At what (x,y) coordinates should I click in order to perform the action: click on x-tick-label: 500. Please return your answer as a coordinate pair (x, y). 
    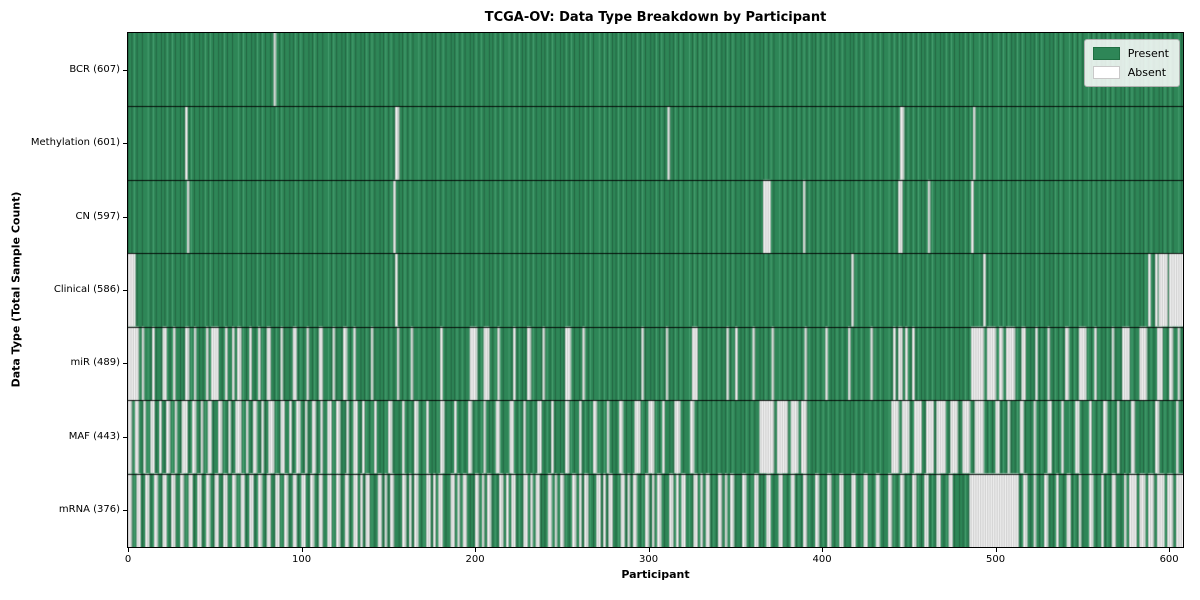
    Looking at the image, I should click on (996, 559).